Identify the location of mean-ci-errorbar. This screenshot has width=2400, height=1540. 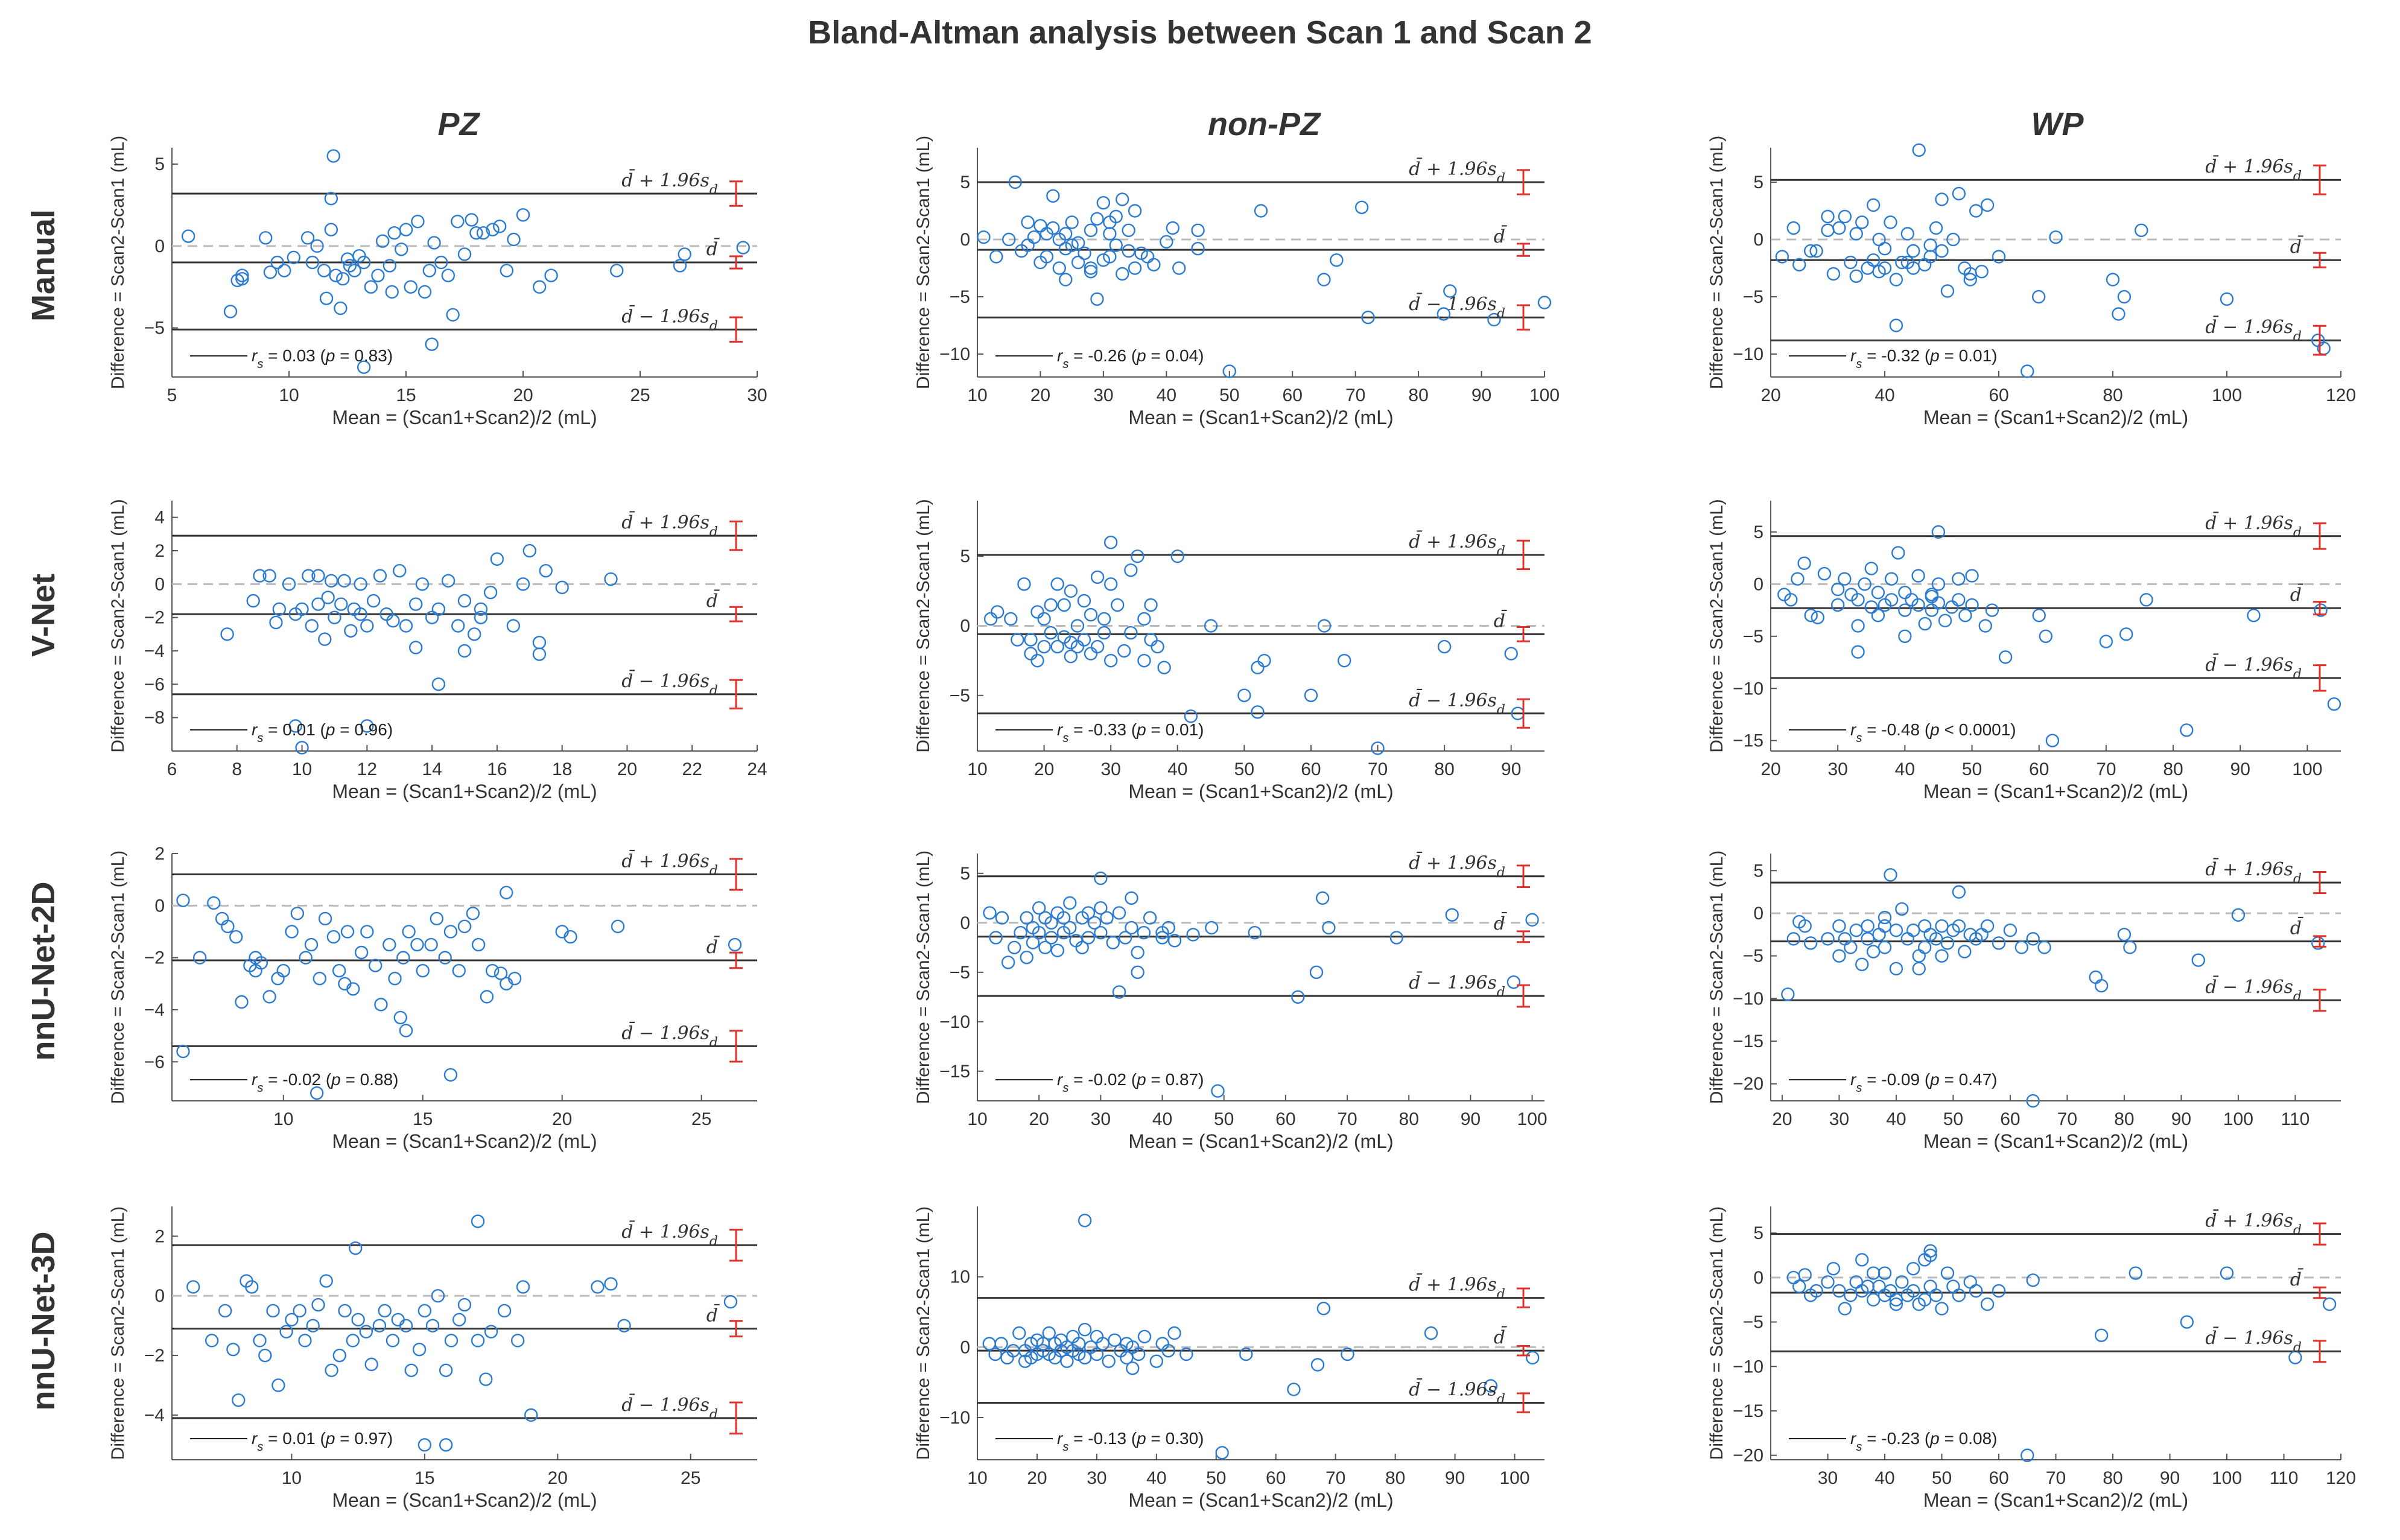
(736, 960).